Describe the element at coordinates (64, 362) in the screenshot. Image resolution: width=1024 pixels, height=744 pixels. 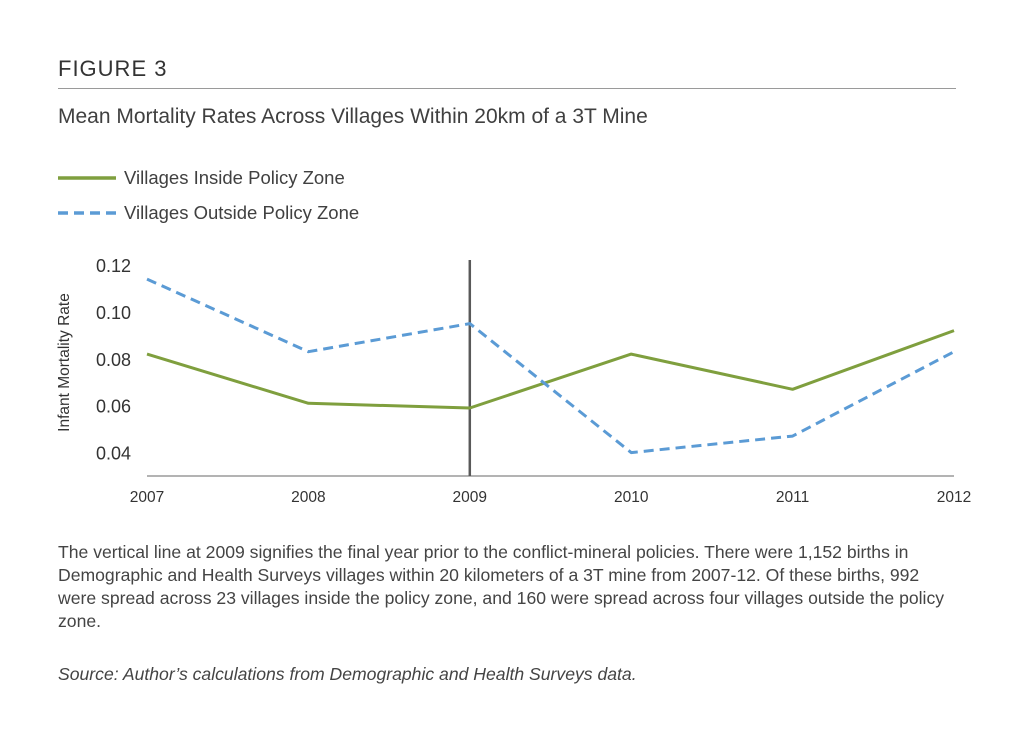
I see `y-axis-label: Infant Mortality Rate` at that location.